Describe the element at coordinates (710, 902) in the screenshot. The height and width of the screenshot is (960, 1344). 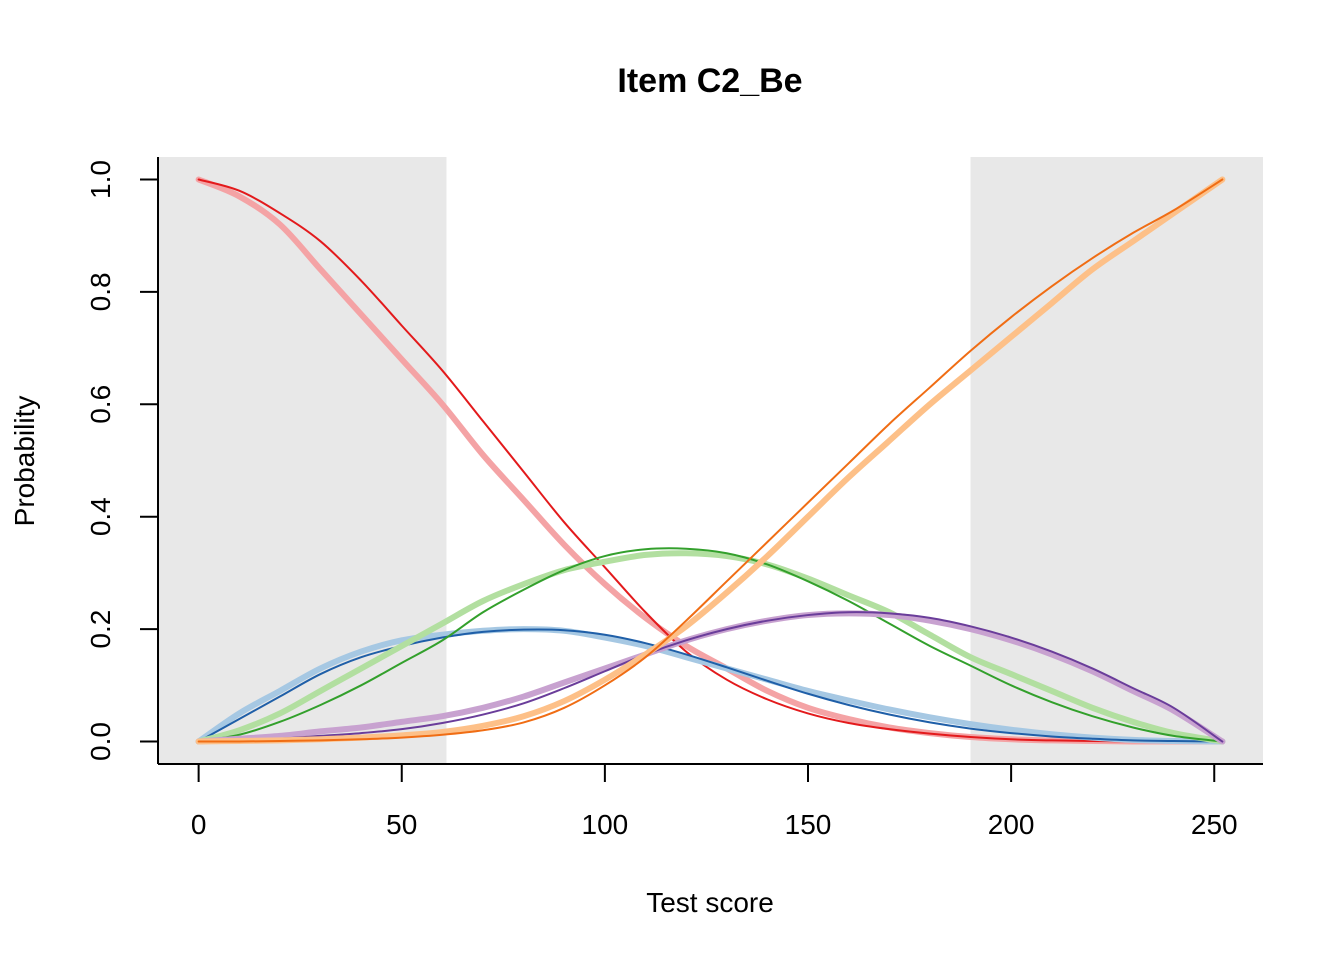
I see `x-axis-label: Test score` at that location.